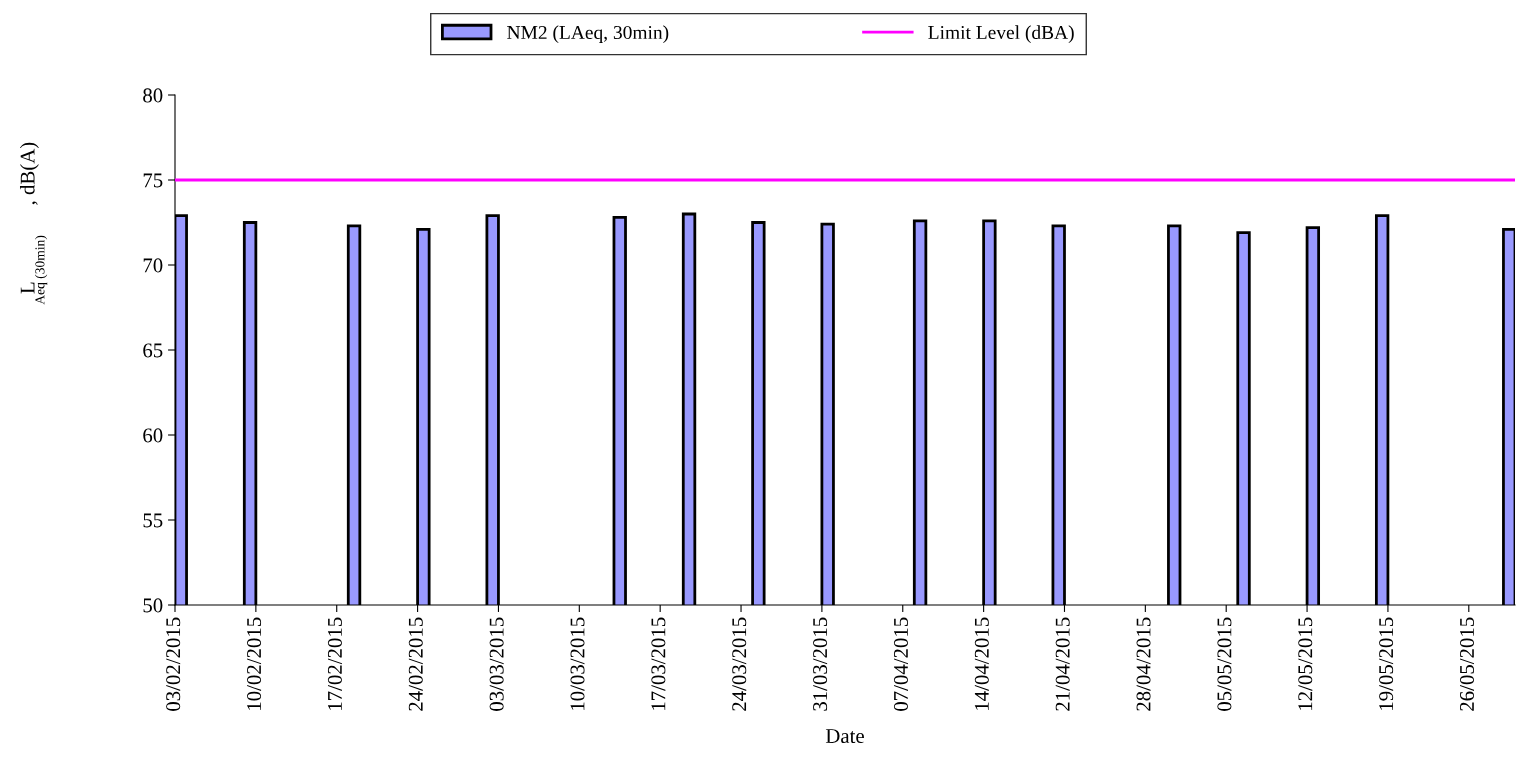 The width and height of the screenshot is (1517, 771). I want to click on y-tick-label: 60, so click(153, 435).